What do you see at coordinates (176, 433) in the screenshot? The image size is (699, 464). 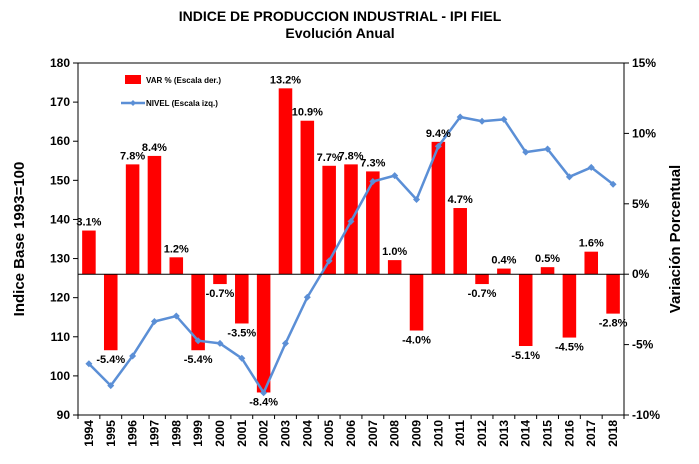 I see `x-tick-label-1998: 1998` at bounding box center [176, 433].